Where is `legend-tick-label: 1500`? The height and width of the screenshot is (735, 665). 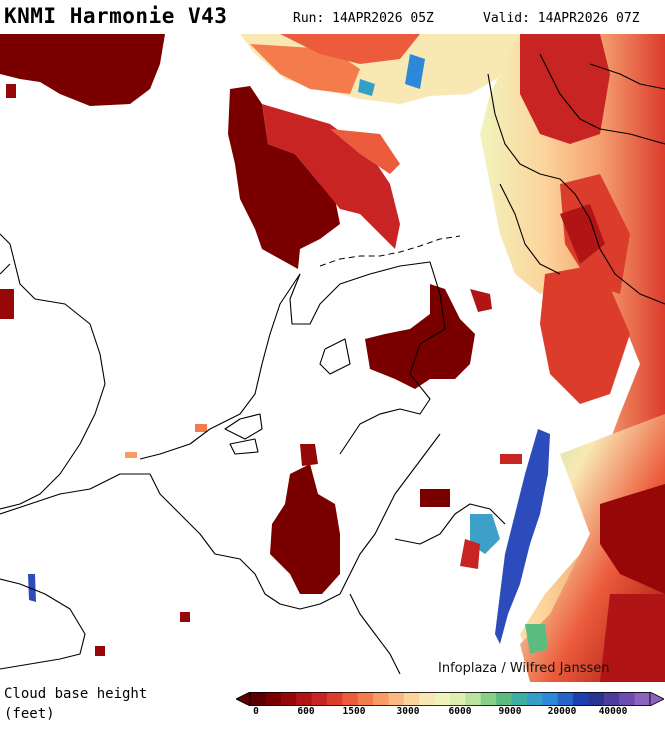
legend-tick-label: 1500 is located at coordinates (354, 711).